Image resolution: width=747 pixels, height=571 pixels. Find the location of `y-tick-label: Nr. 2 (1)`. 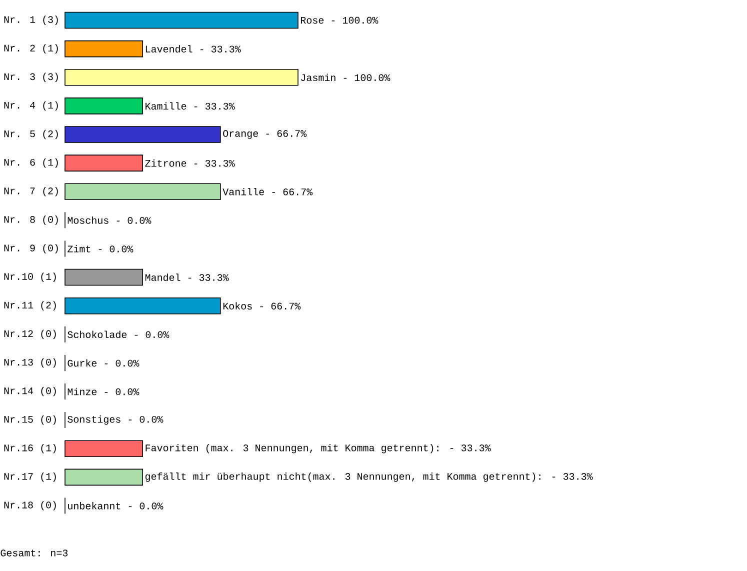

y-tick-label: Nr. 2 (1) is located at coordinates (31, 49).